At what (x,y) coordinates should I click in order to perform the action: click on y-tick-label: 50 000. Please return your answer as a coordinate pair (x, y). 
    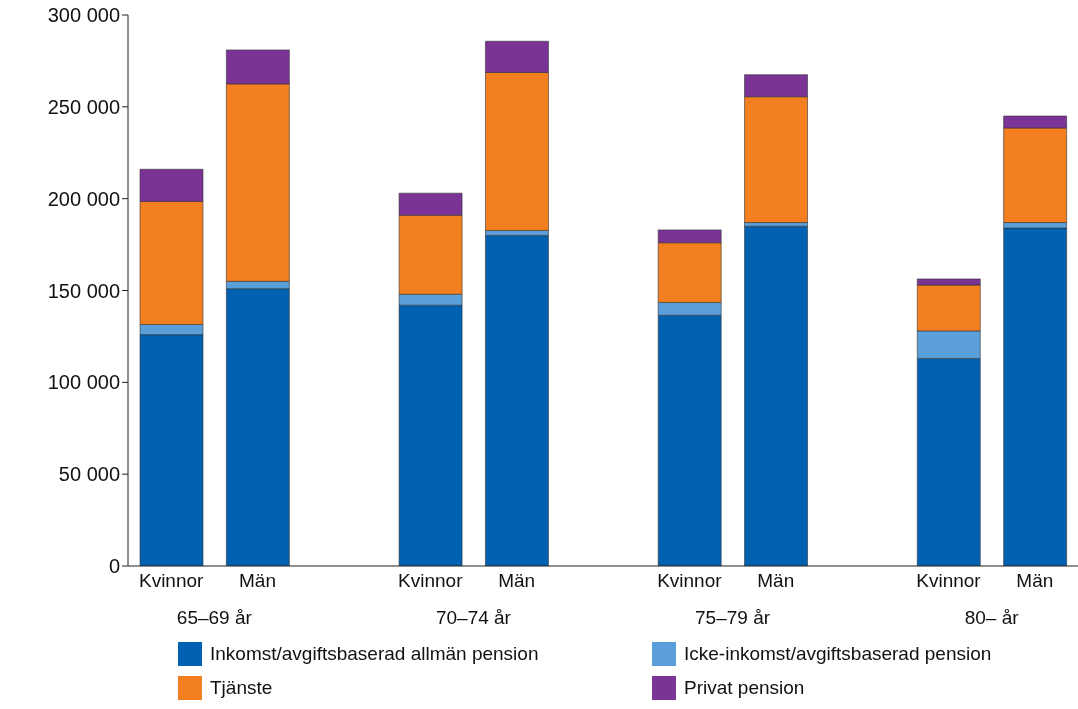
    Looking at the image, I should click on (89, 474).